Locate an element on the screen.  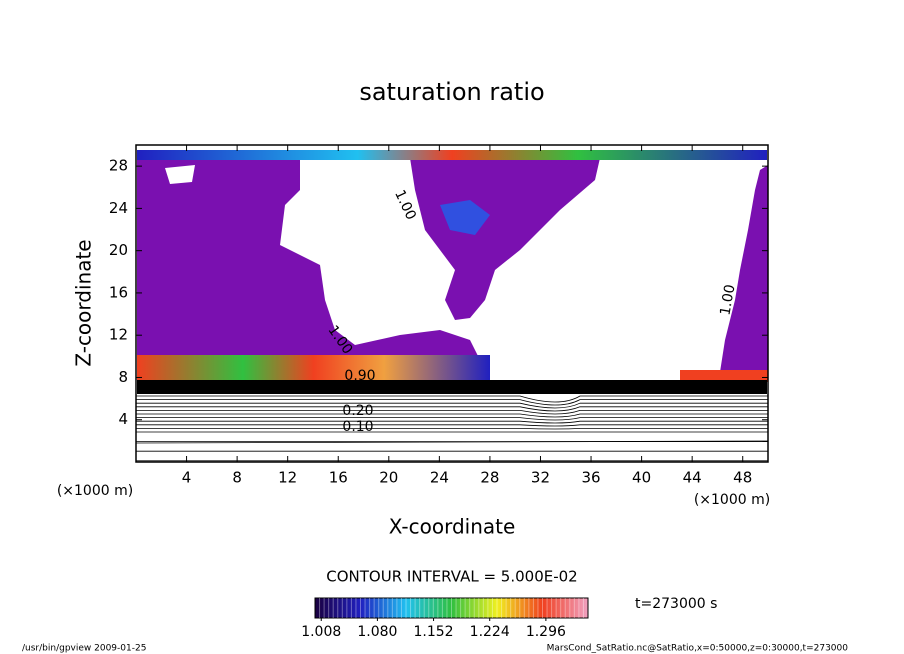
contour-lines is located at coordinates (452, 428).